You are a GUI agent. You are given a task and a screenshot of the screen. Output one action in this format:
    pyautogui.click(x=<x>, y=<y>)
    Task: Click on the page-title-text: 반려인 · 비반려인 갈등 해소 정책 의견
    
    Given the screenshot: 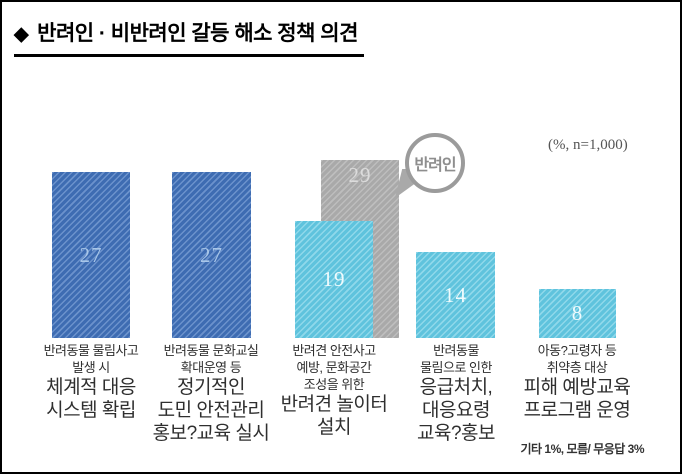 What is the action you would take?
    pyautogui.click(x=197, y=33)
    